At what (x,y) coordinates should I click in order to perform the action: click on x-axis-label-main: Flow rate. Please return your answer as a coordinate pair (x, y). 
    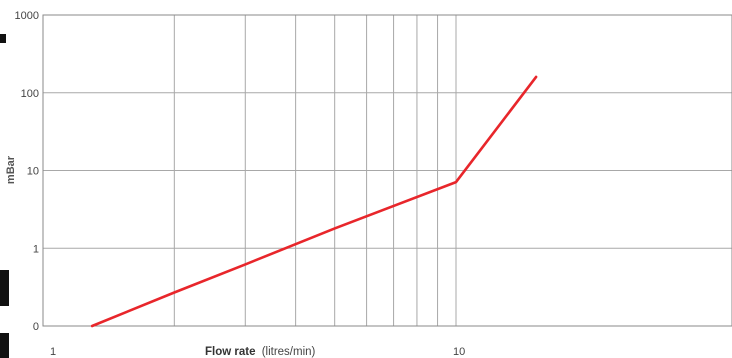
    Looking at the image, I should click on (230, 352).